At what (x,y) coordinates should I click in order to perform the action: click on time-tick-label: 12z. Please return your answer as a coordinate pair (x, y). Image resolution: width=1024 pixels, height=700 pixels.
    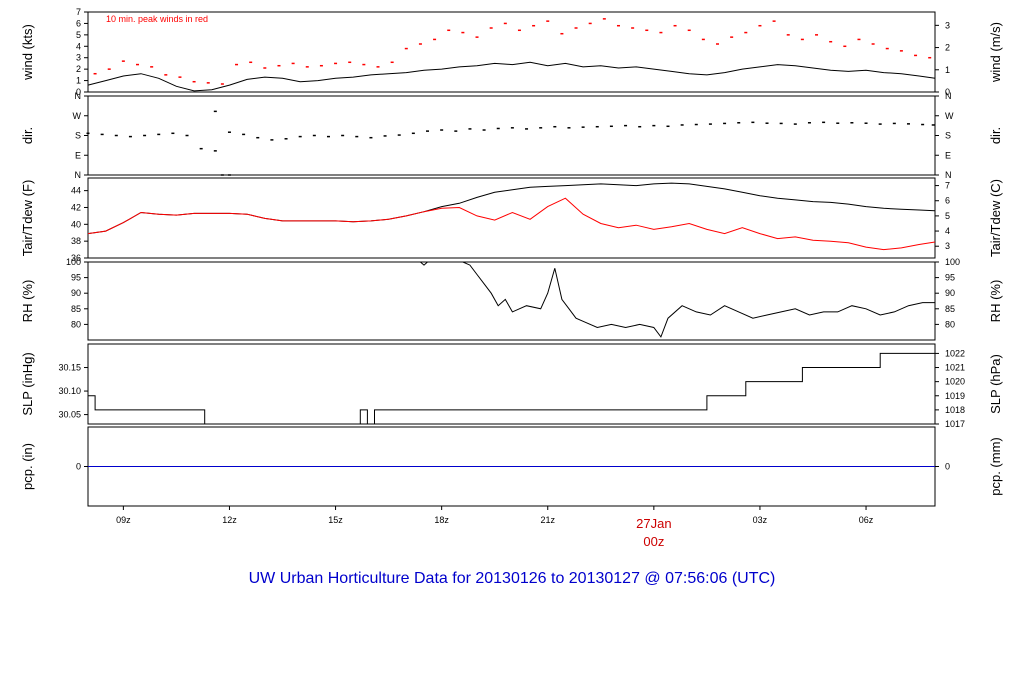
    Looking at the image, I should click on (229, 520).